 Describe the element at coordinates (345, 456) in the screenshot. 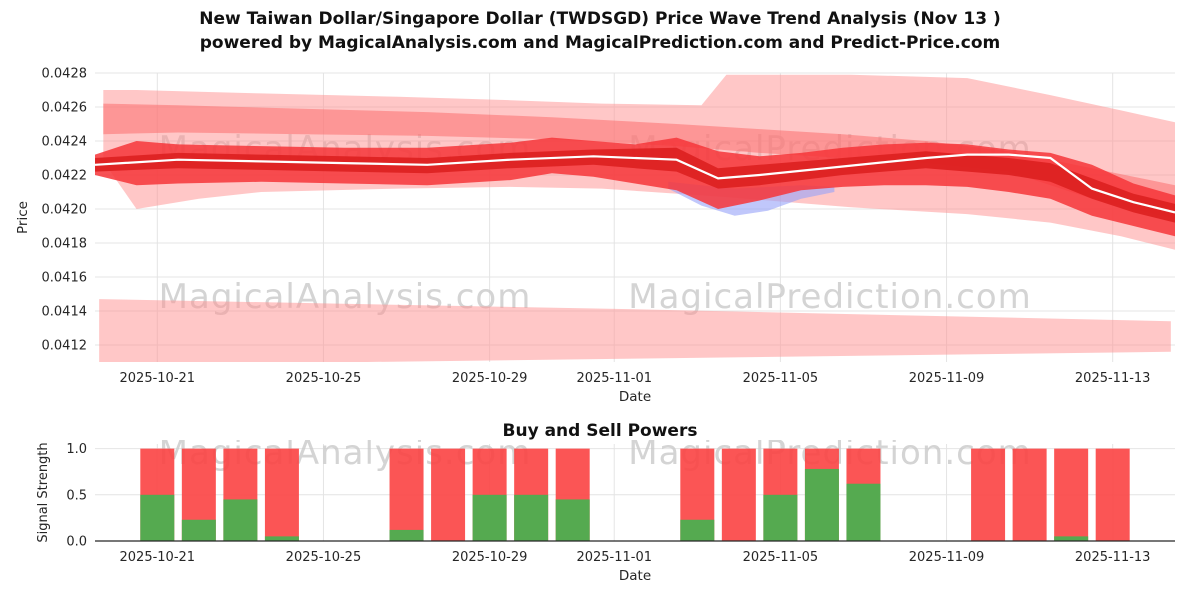

I see `watermark-analysis: MagicalAnalysis.com` at that location.